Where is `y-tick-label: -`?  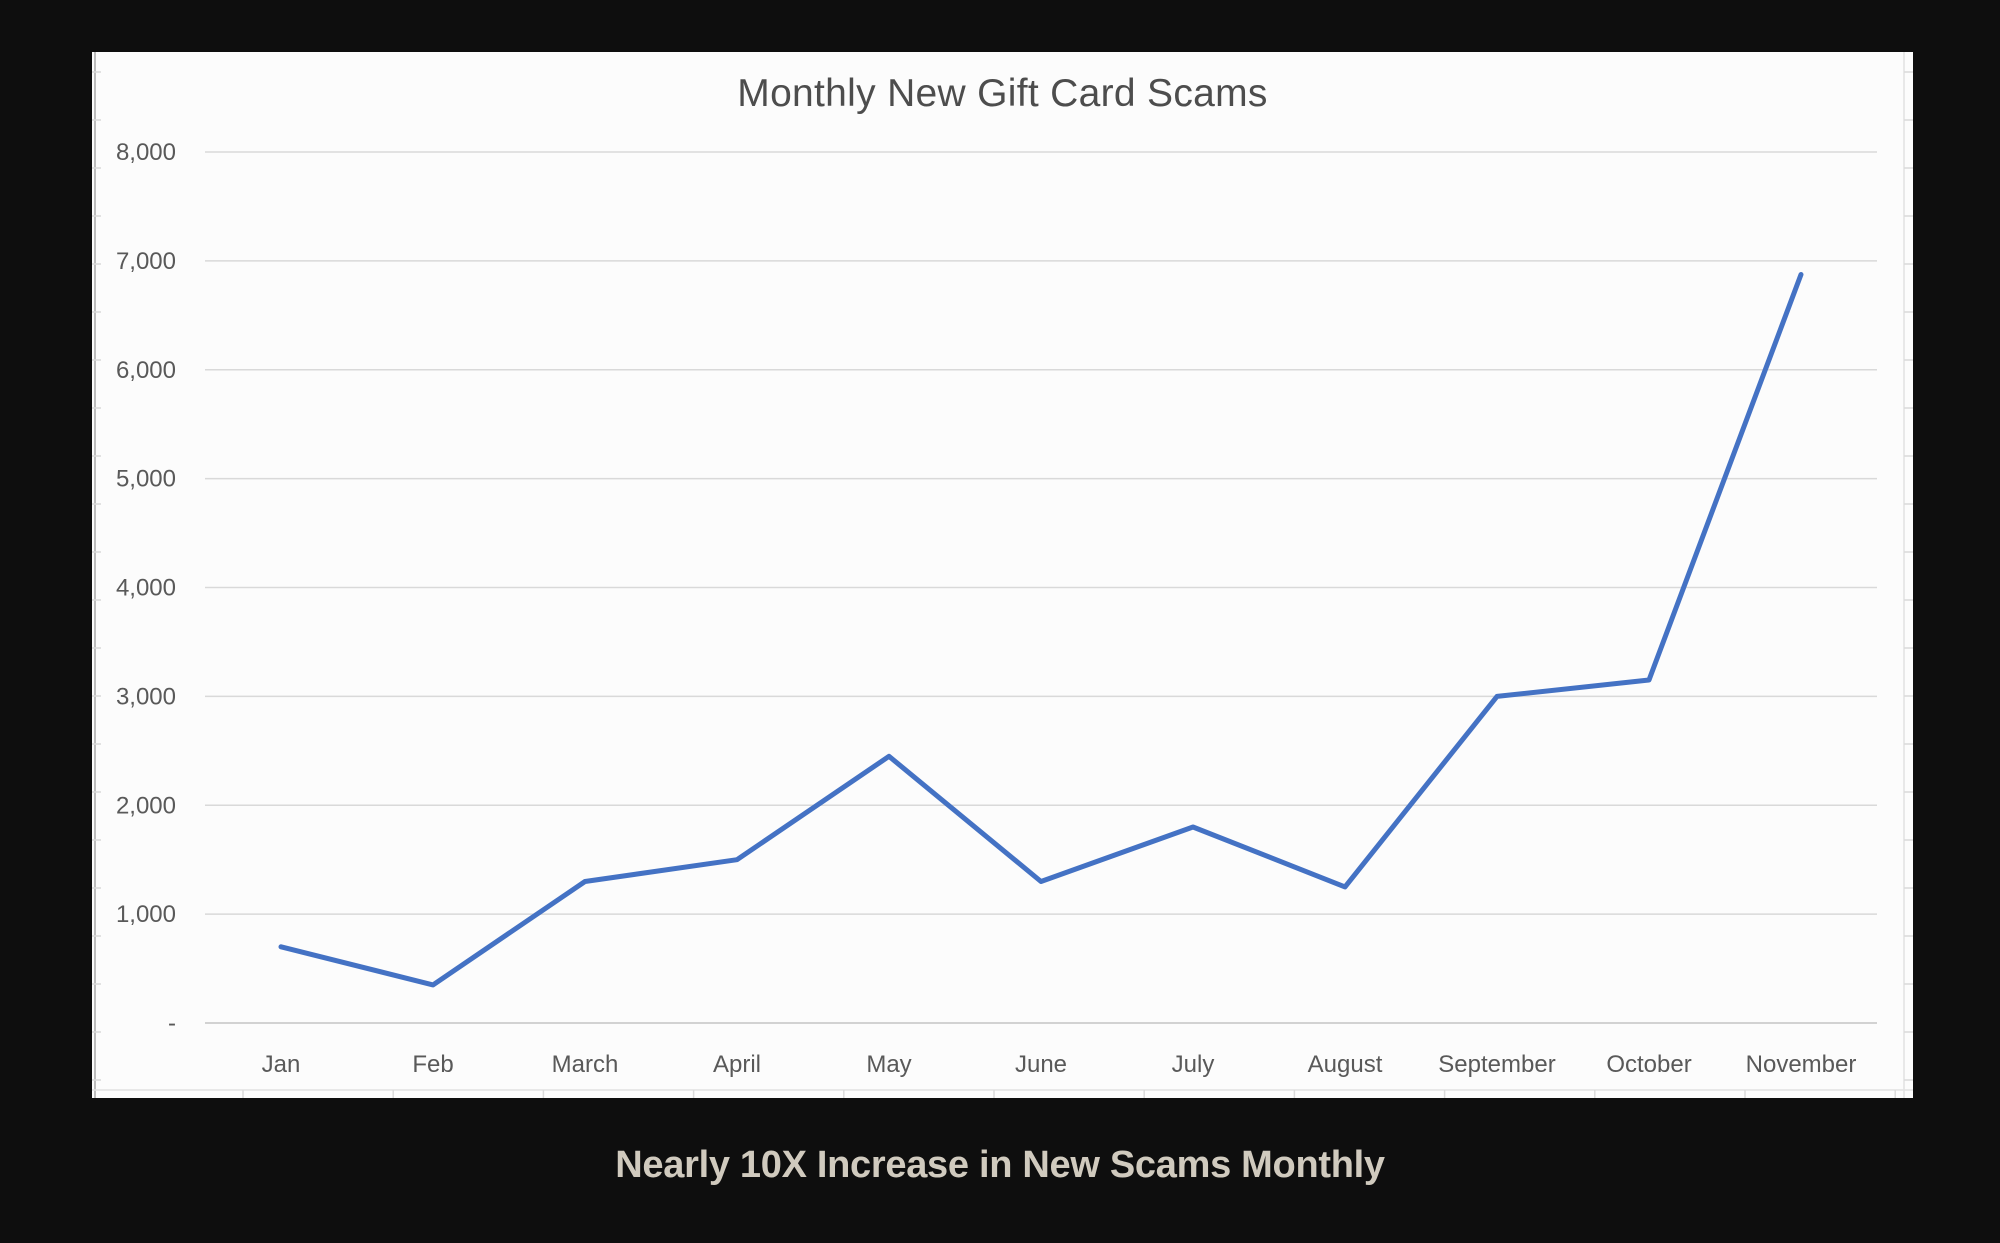 y-tick-label: - is located at coordinates (172, 1023).